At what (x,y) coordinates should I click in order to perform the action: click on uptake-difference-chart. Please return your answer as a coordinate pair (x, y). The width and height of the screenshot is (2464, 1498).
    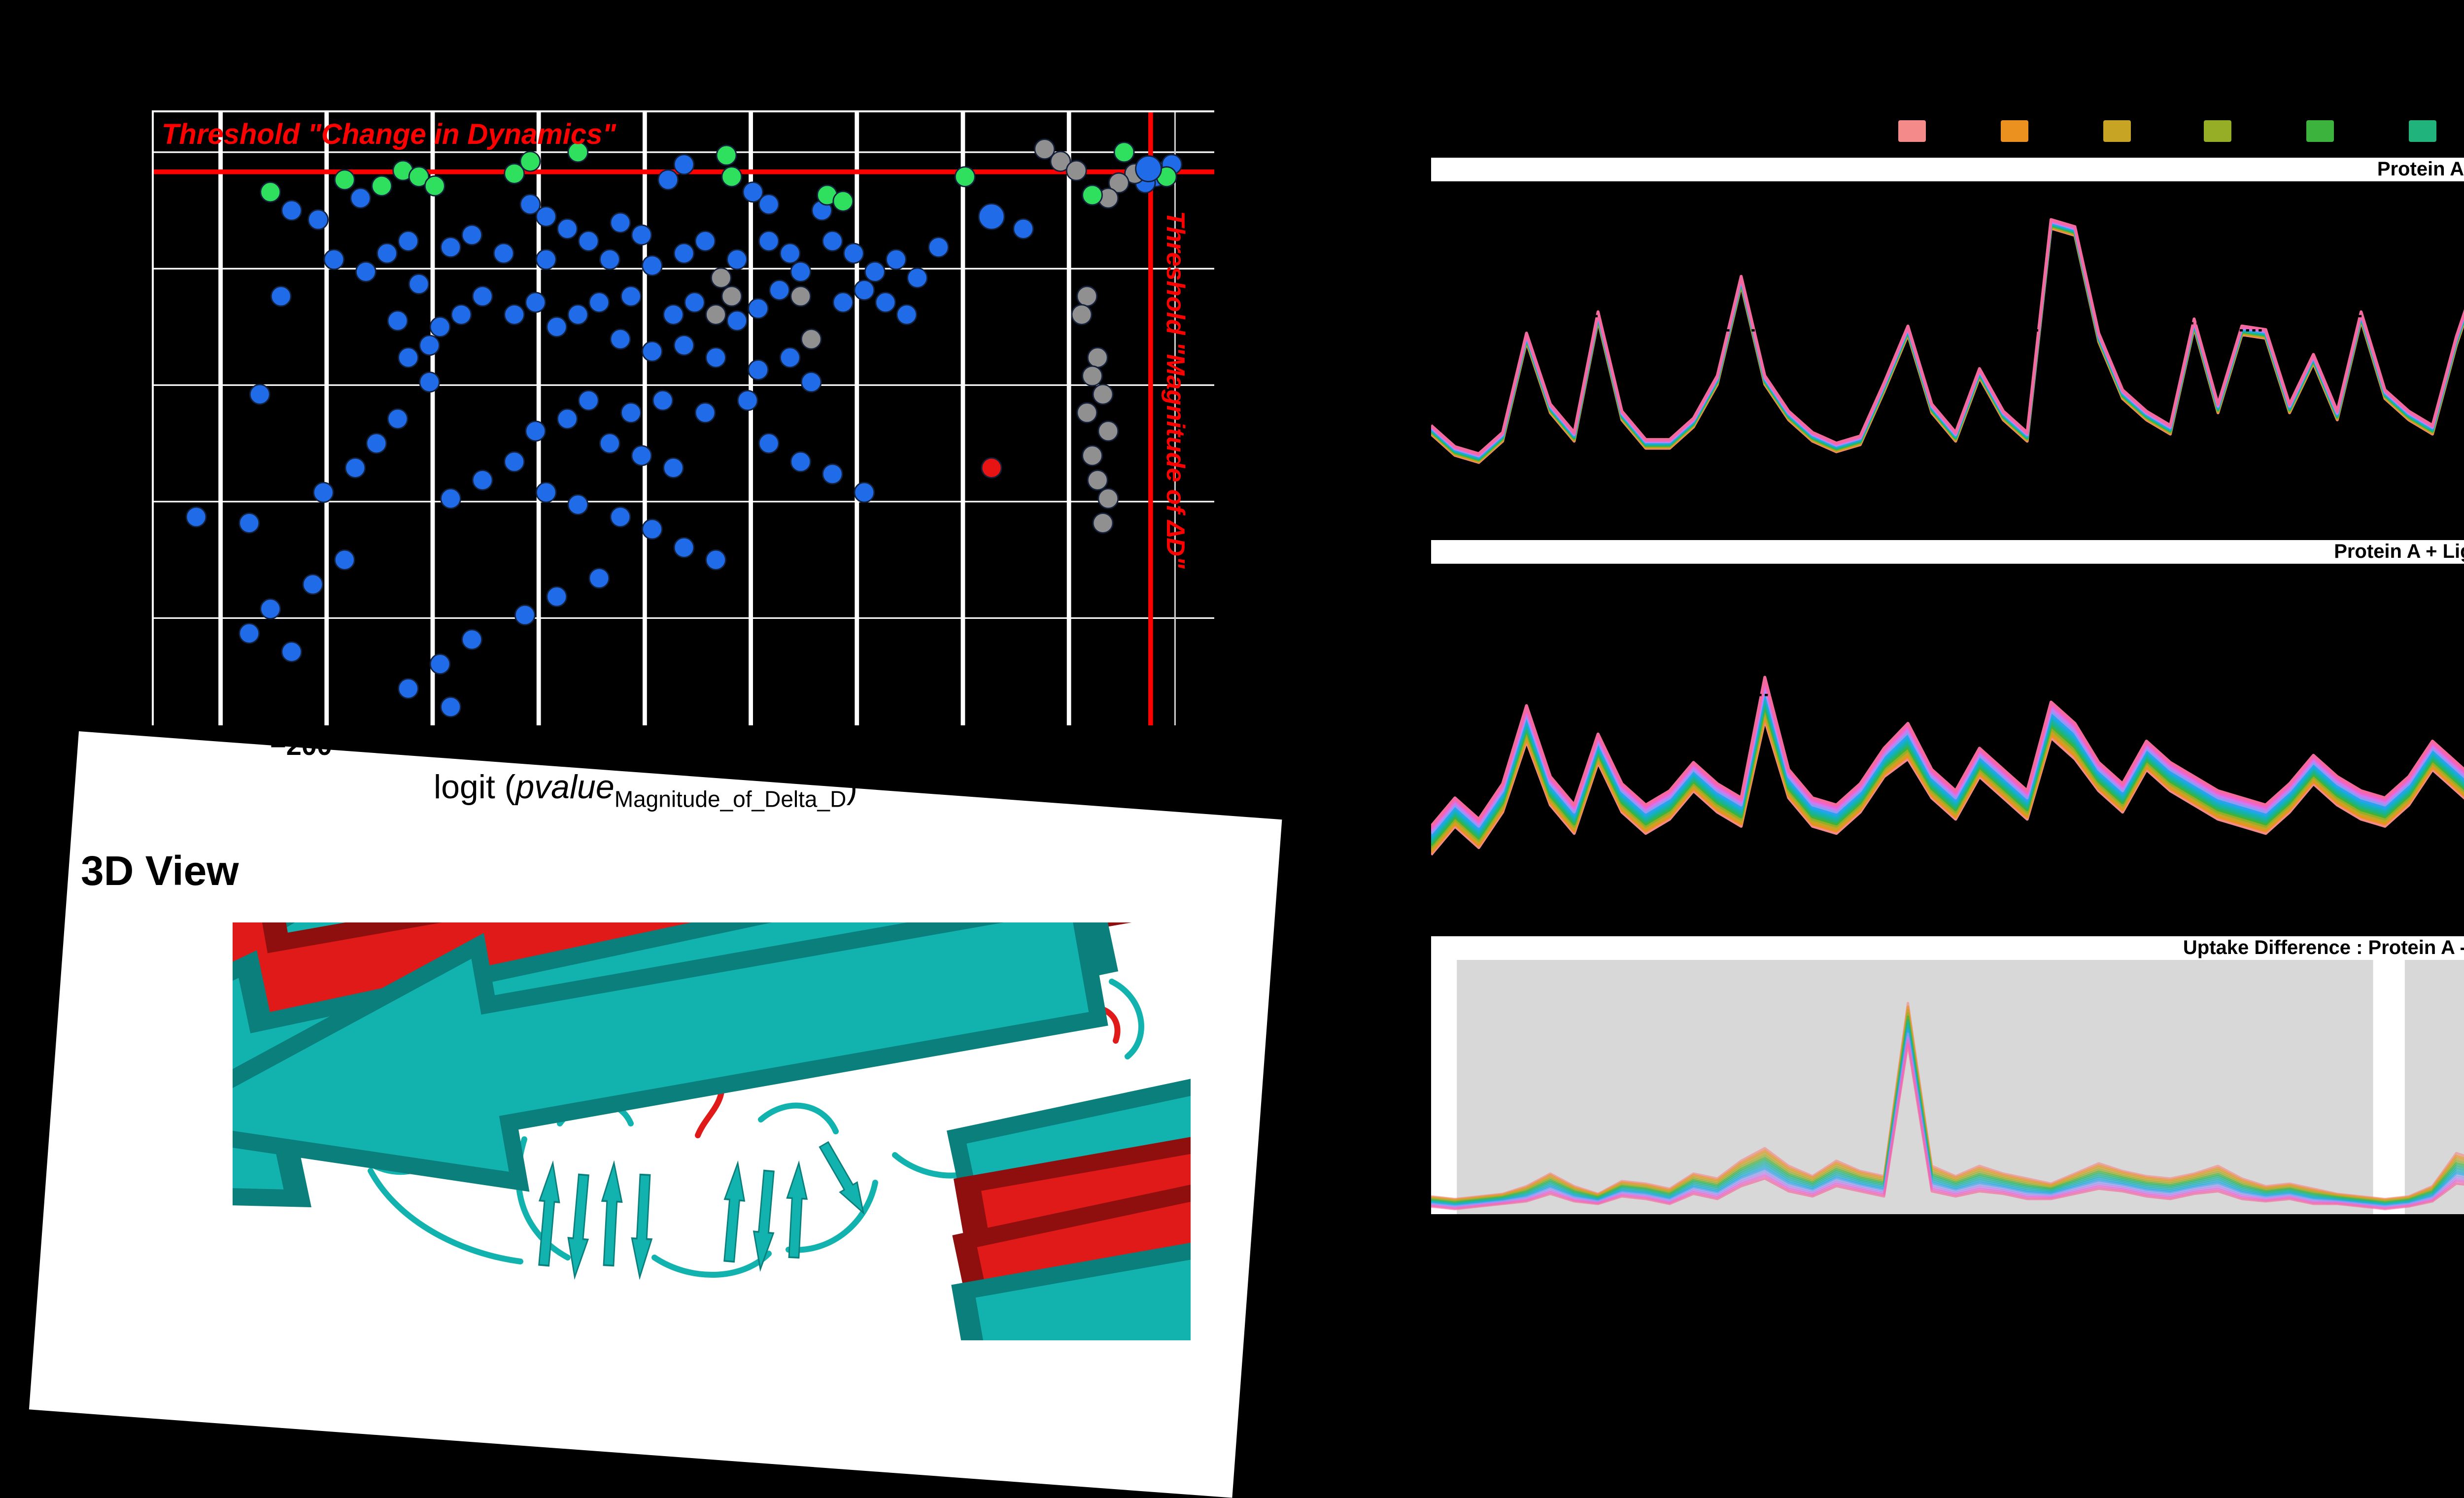
    Looking at the image, I should click on (1947, 1087).